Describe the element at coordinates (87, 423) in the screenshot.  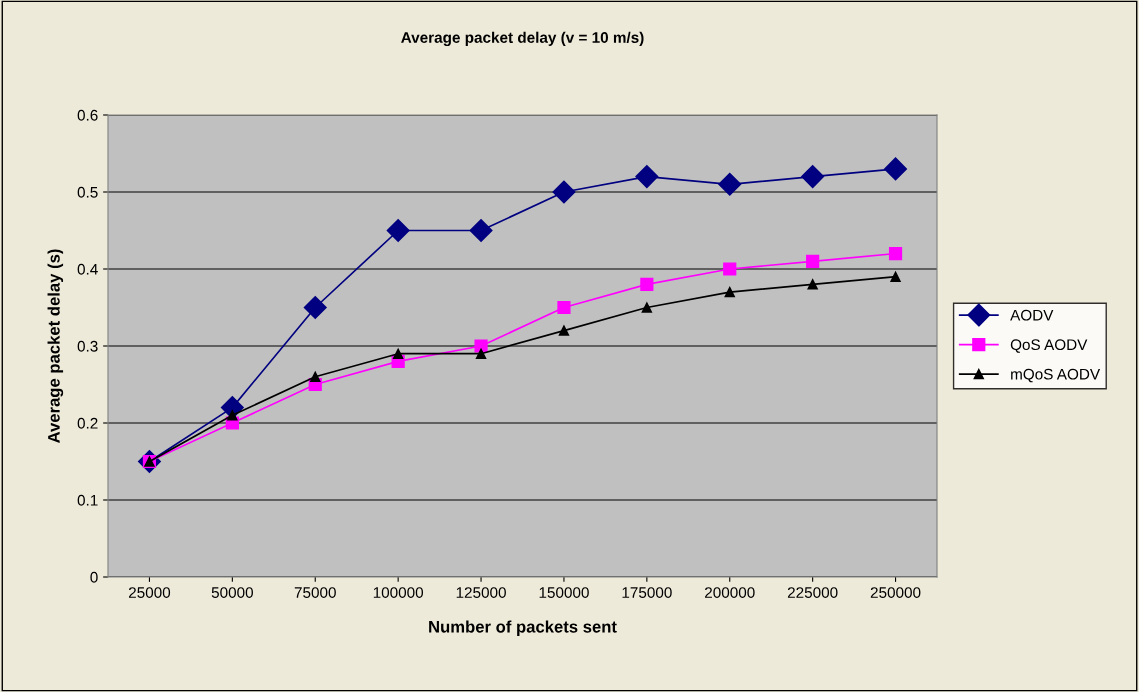
I see `y-tick-label: 0.2` at that location.